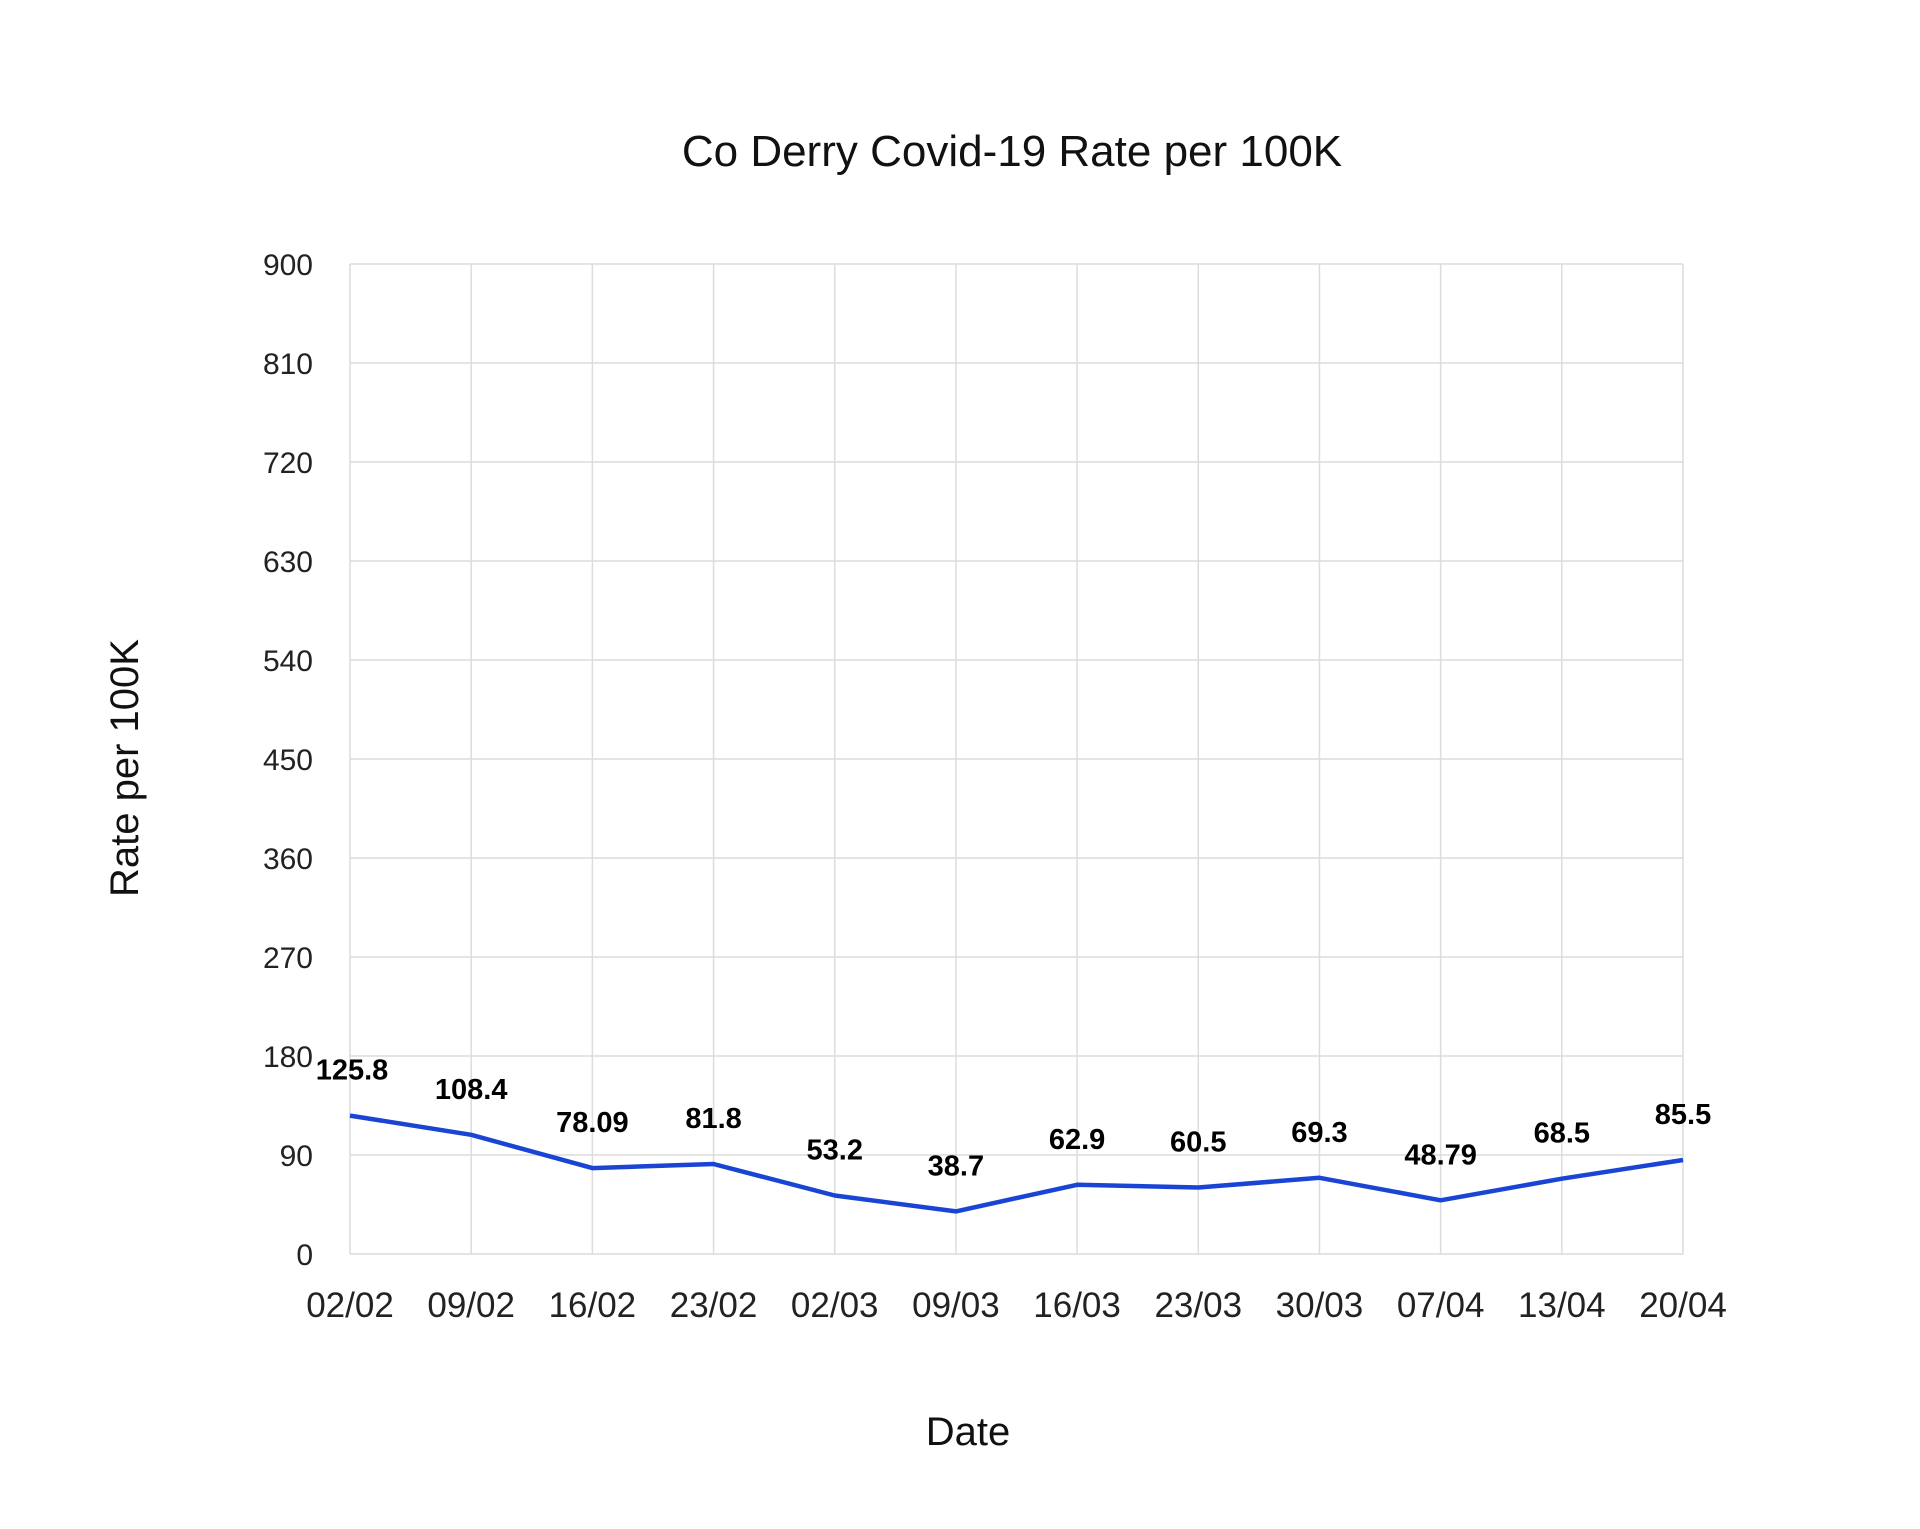  Describe the element at coordinates (592, 1123) in the screenshot. I see `data-label: 78.09` at that location.